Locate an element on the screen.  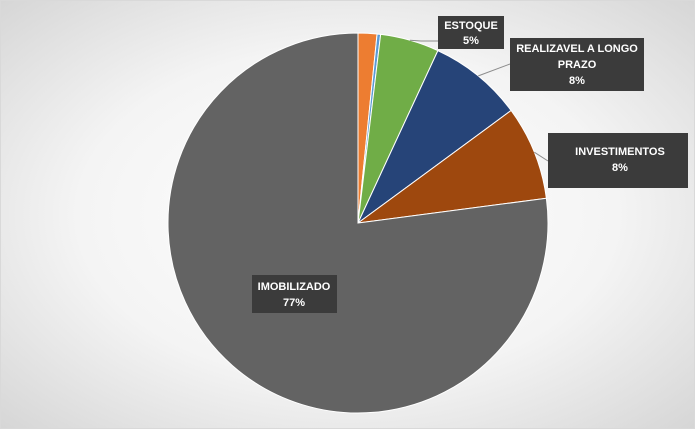
pie-slice-realizavel-a-longo-prazo is located at coordinates (434, 136).